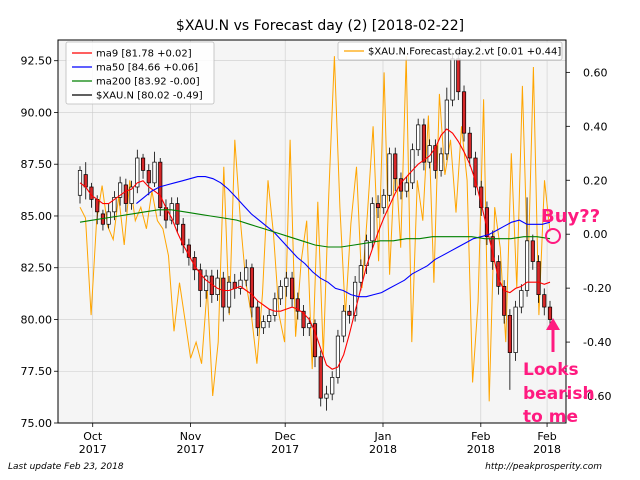 This screenshot has height=480, width=640. I want to click on y-right-tick-label: 0.60, so click(595, 72).